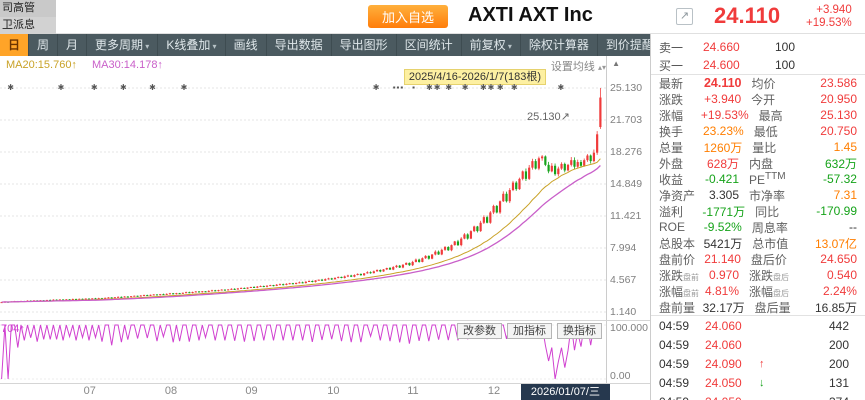 The image size is (865, 400). I want to click on toolbar-item-2: 月, so click(73, 45).